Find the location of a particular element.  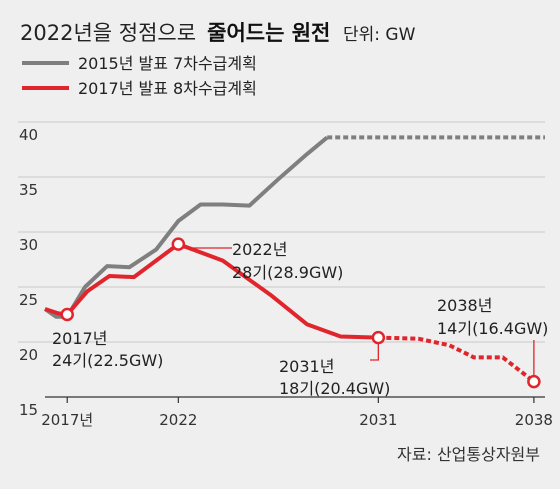

y-tick-label-20: 20 is located at coordinates (28, 355).